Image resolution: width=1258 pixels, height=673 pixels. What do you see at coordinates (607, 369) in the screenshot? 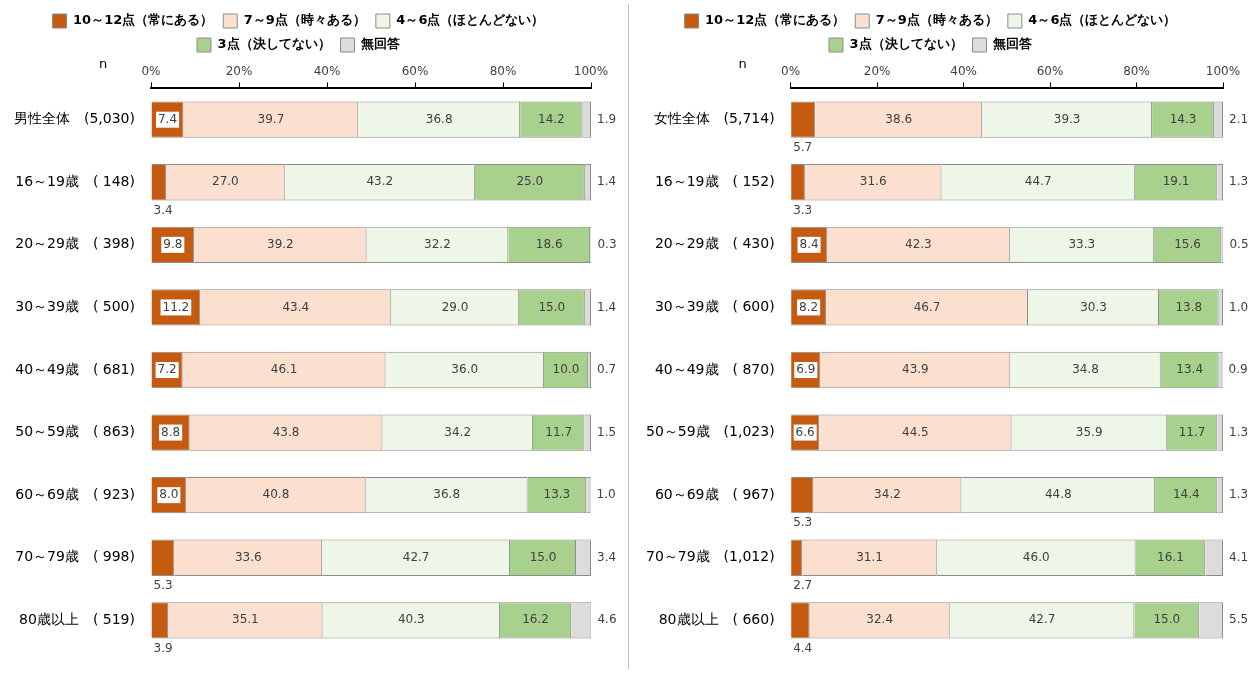
I see `data-label: 0.7` at bounding box center [607, 369].